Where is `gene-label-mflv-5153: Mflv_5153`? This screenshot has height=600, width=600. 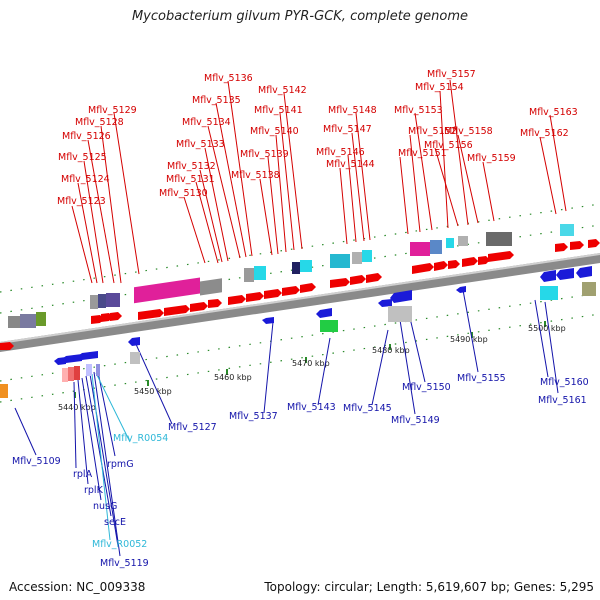
gene-label-mflv-5153: Mflv_5153 is located at coordinates (418, 110).